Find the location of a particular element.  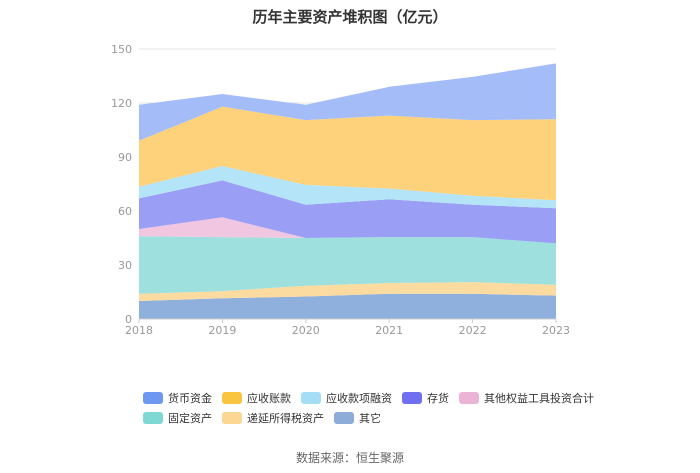

y-tick-label: 90 is located at coordinates (125, 157).